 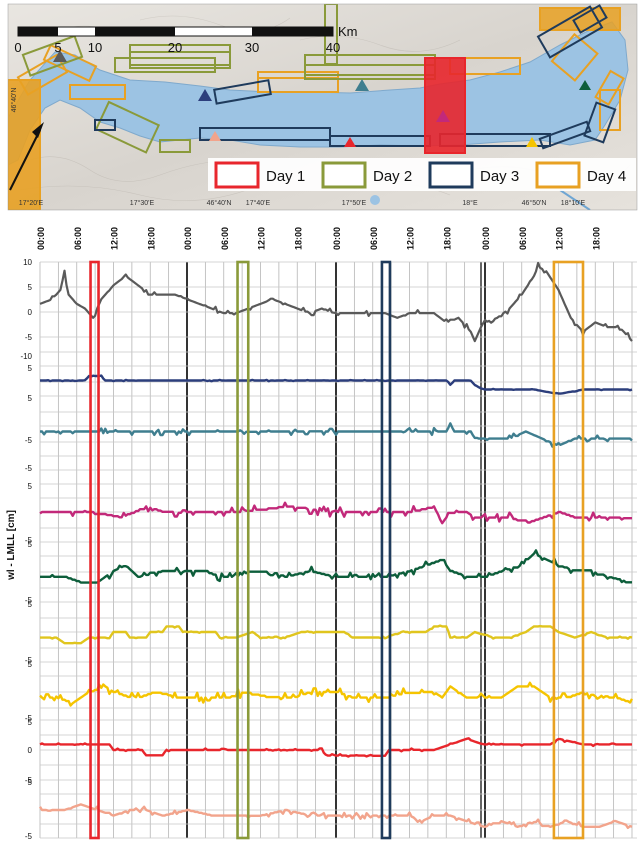 What do you see at coordinates (375, 200) in the screenshot?
I see `pond` at bounding box center [375, 200].